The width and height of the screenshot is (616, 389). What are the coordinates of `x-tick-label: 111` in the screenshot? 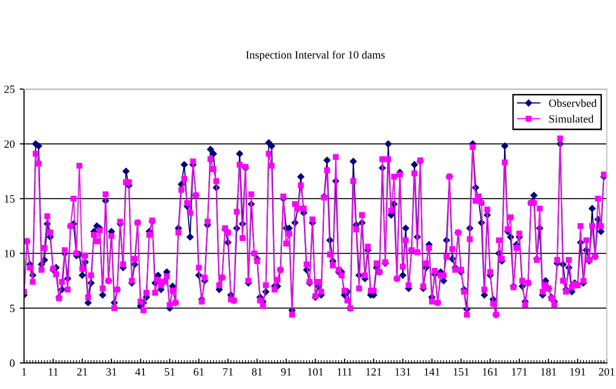 It's located at (345, 372).